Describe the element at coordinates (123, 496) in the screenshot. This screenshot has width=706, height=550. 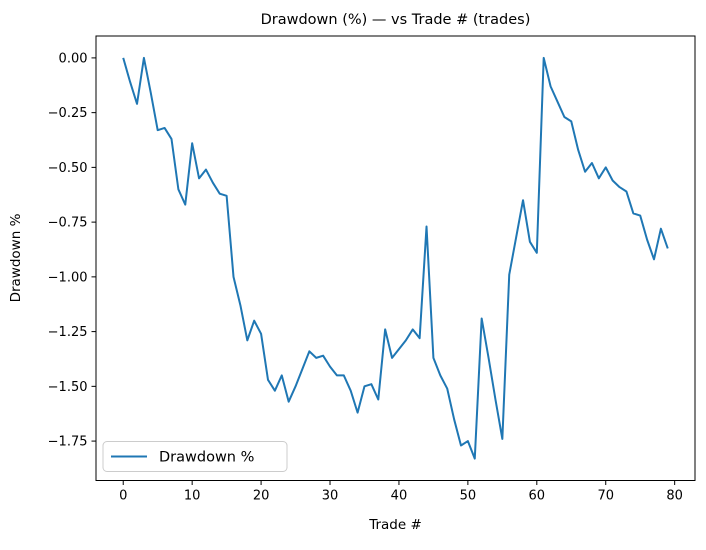
I see `x-tick-label: 0` at that location.